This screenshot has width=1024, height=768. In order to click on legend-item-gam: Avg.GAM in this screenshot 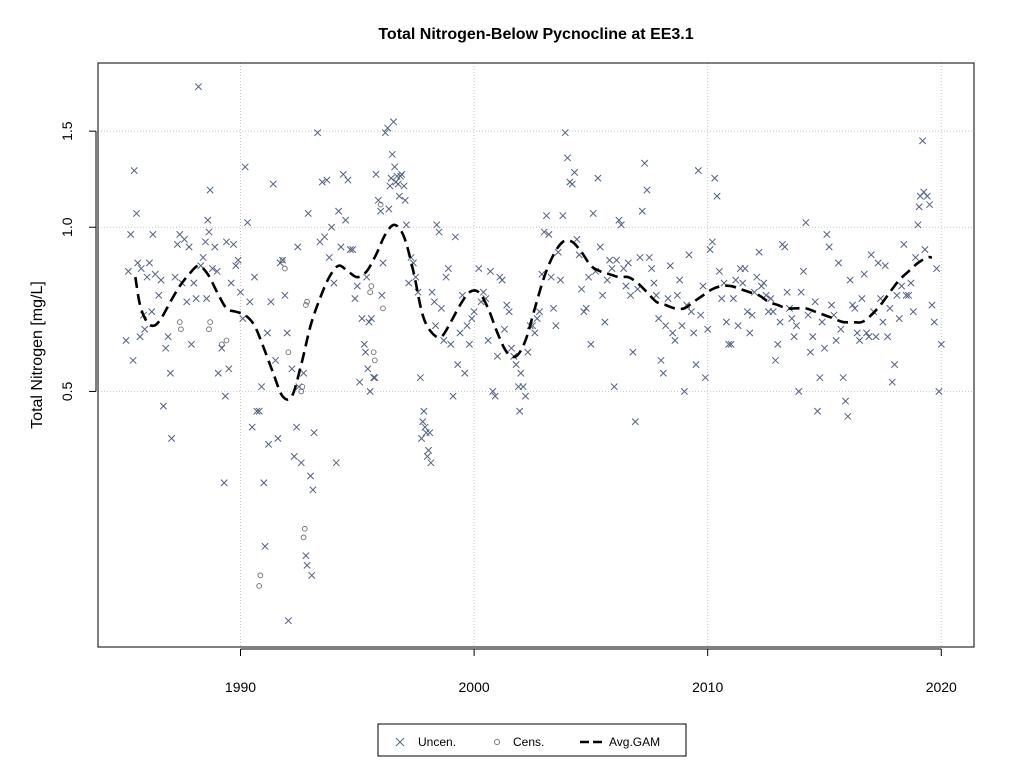, I will do `click(620, 742)`.